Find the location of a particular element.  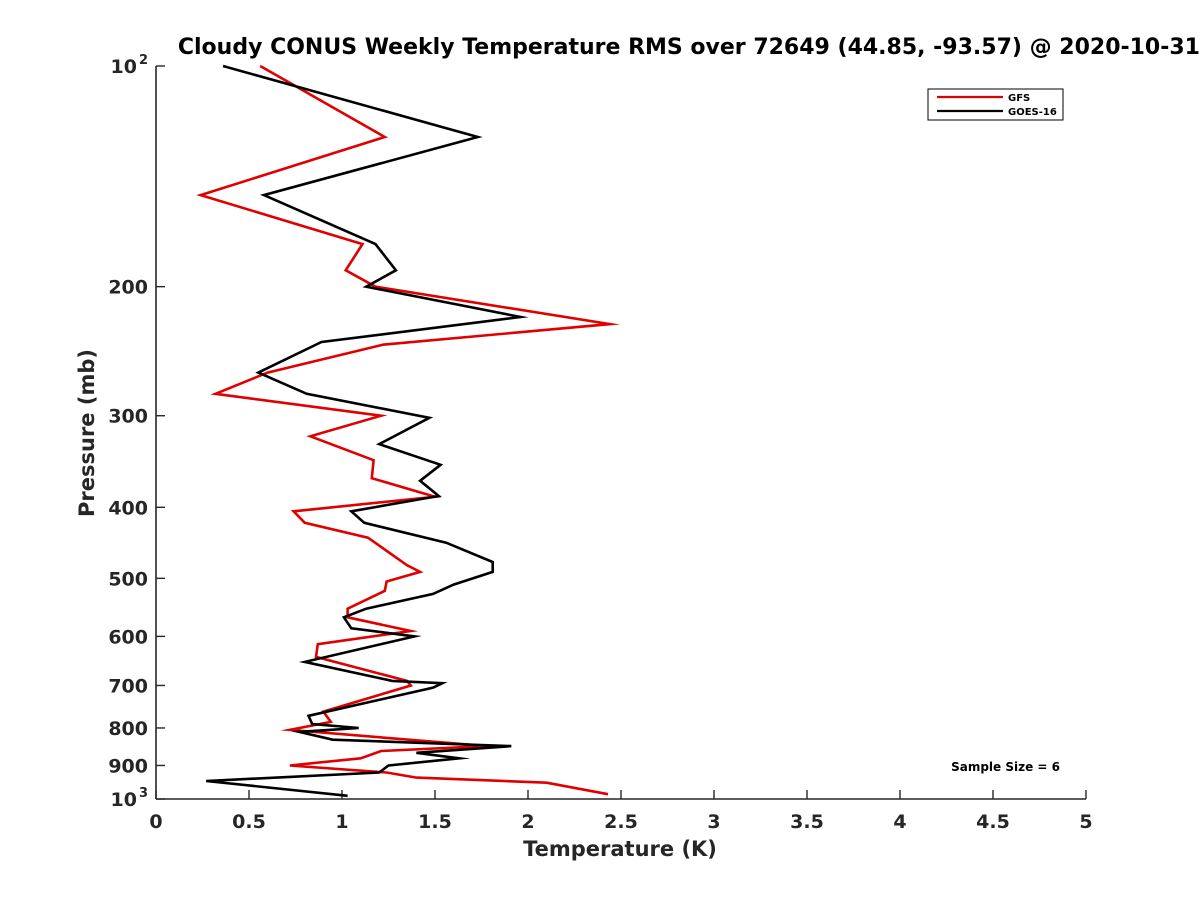

y-tick-label: 900 is located at coordinates (128, 766).